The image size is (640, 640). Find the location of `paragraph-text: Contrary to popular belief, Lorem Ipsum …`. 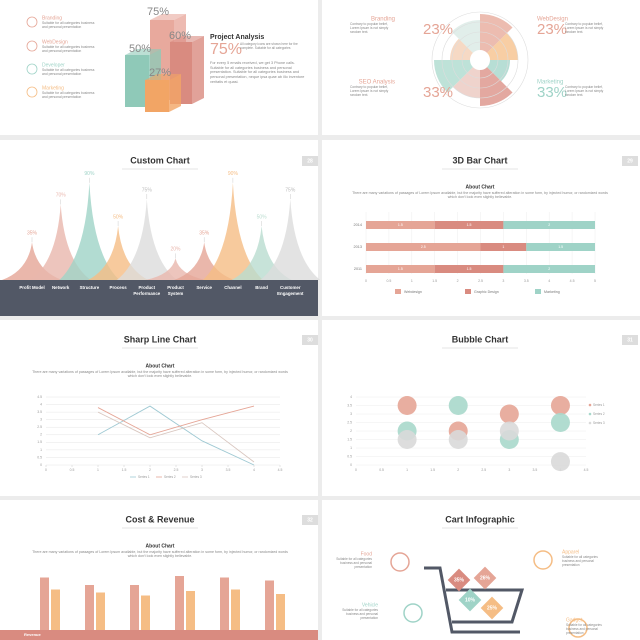

paragraph-text: Contrary to popular belief, Lorem Ipsum … is located at coordinates (369, 91).